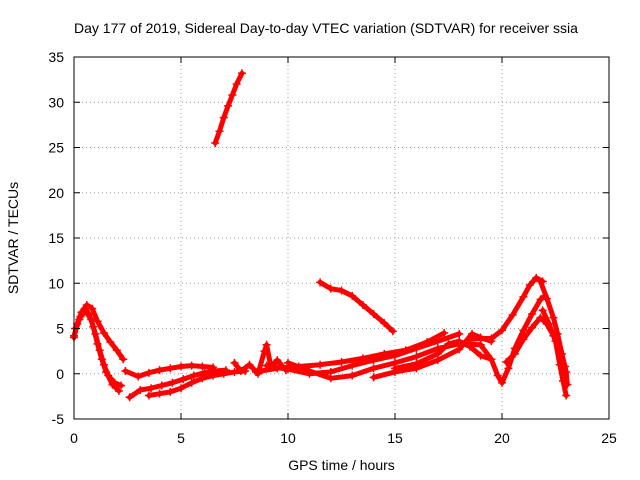  I want to click on series-steep-segment, so click(228, 108).